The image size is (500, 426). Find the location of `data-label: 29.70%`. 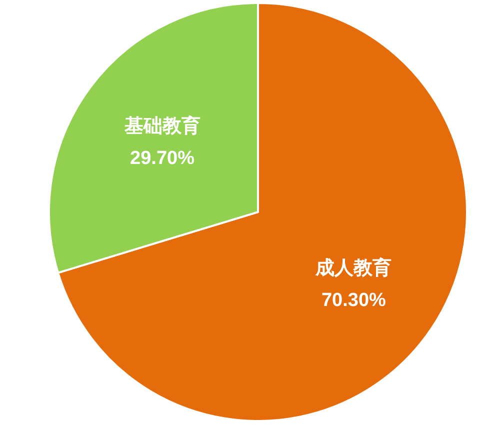

data-label: 29.70% is located at coordinates (162, 159).